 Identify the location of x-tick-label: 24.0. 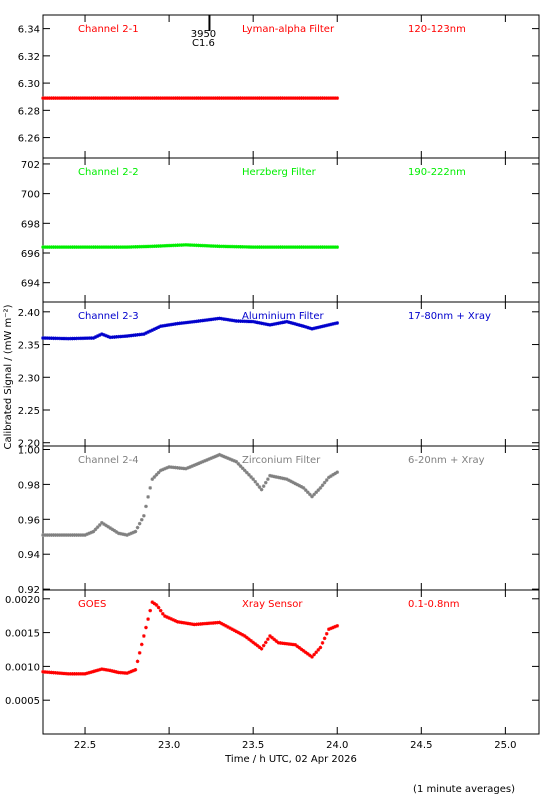
(337, 745).